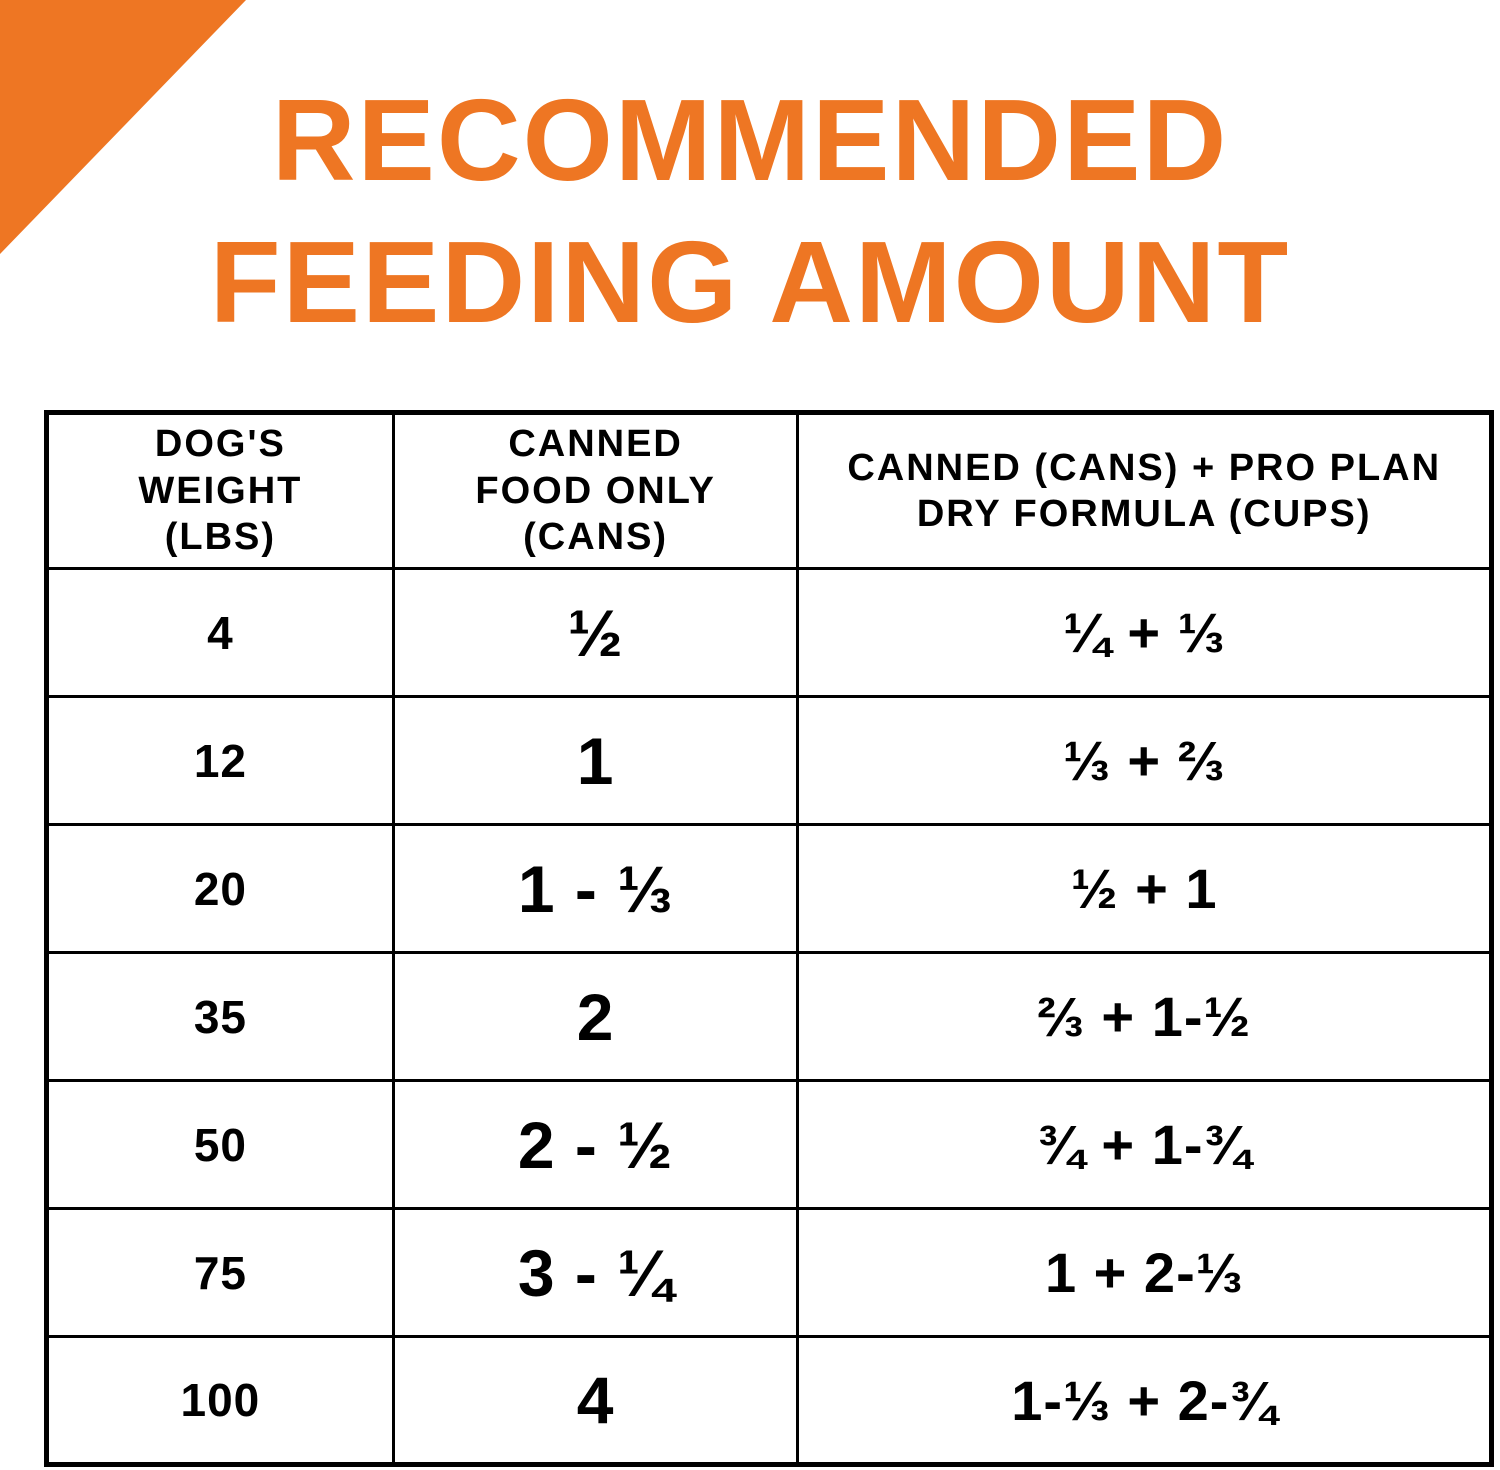 The height and width of the screenshot is (1470, 1500). I want to click on weight-value: 50, so click(220, 1144).